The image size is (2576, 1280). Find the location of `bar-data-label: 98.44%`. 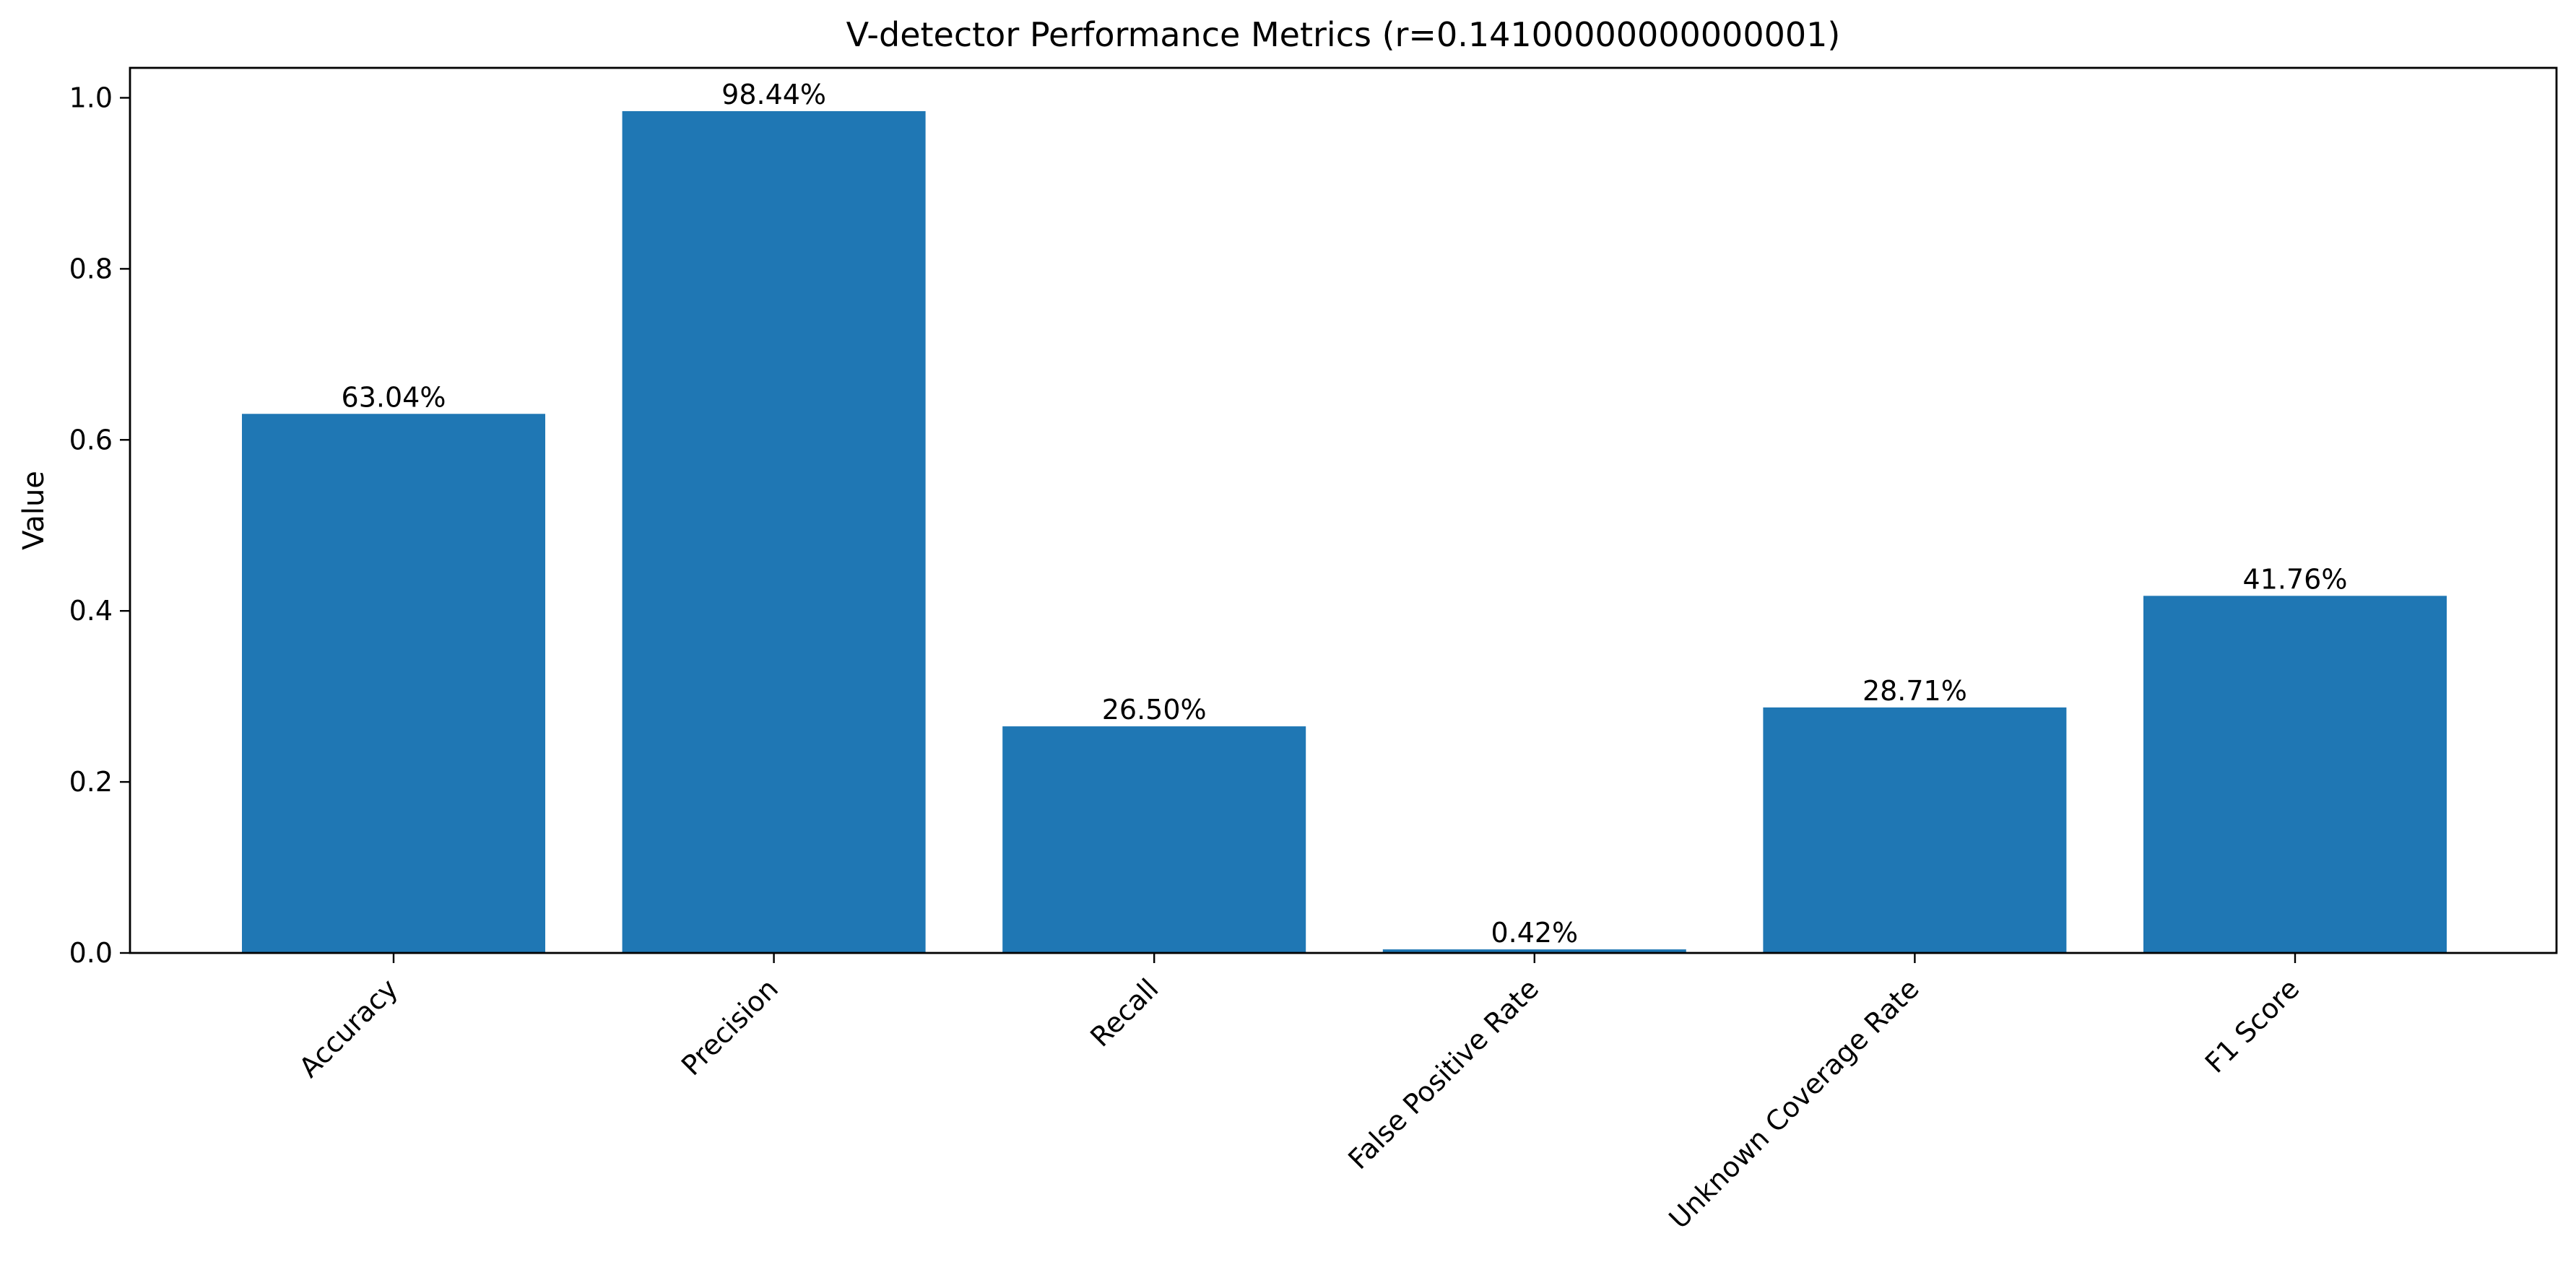

bar-data-label: 98.44% is located at coordinates (773, 94).